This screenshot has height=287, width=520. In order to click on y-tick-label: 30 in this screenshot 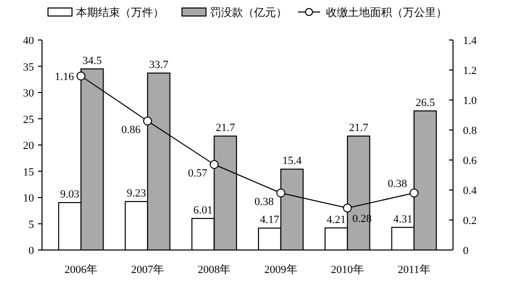, I will do `click(28, 94)`.